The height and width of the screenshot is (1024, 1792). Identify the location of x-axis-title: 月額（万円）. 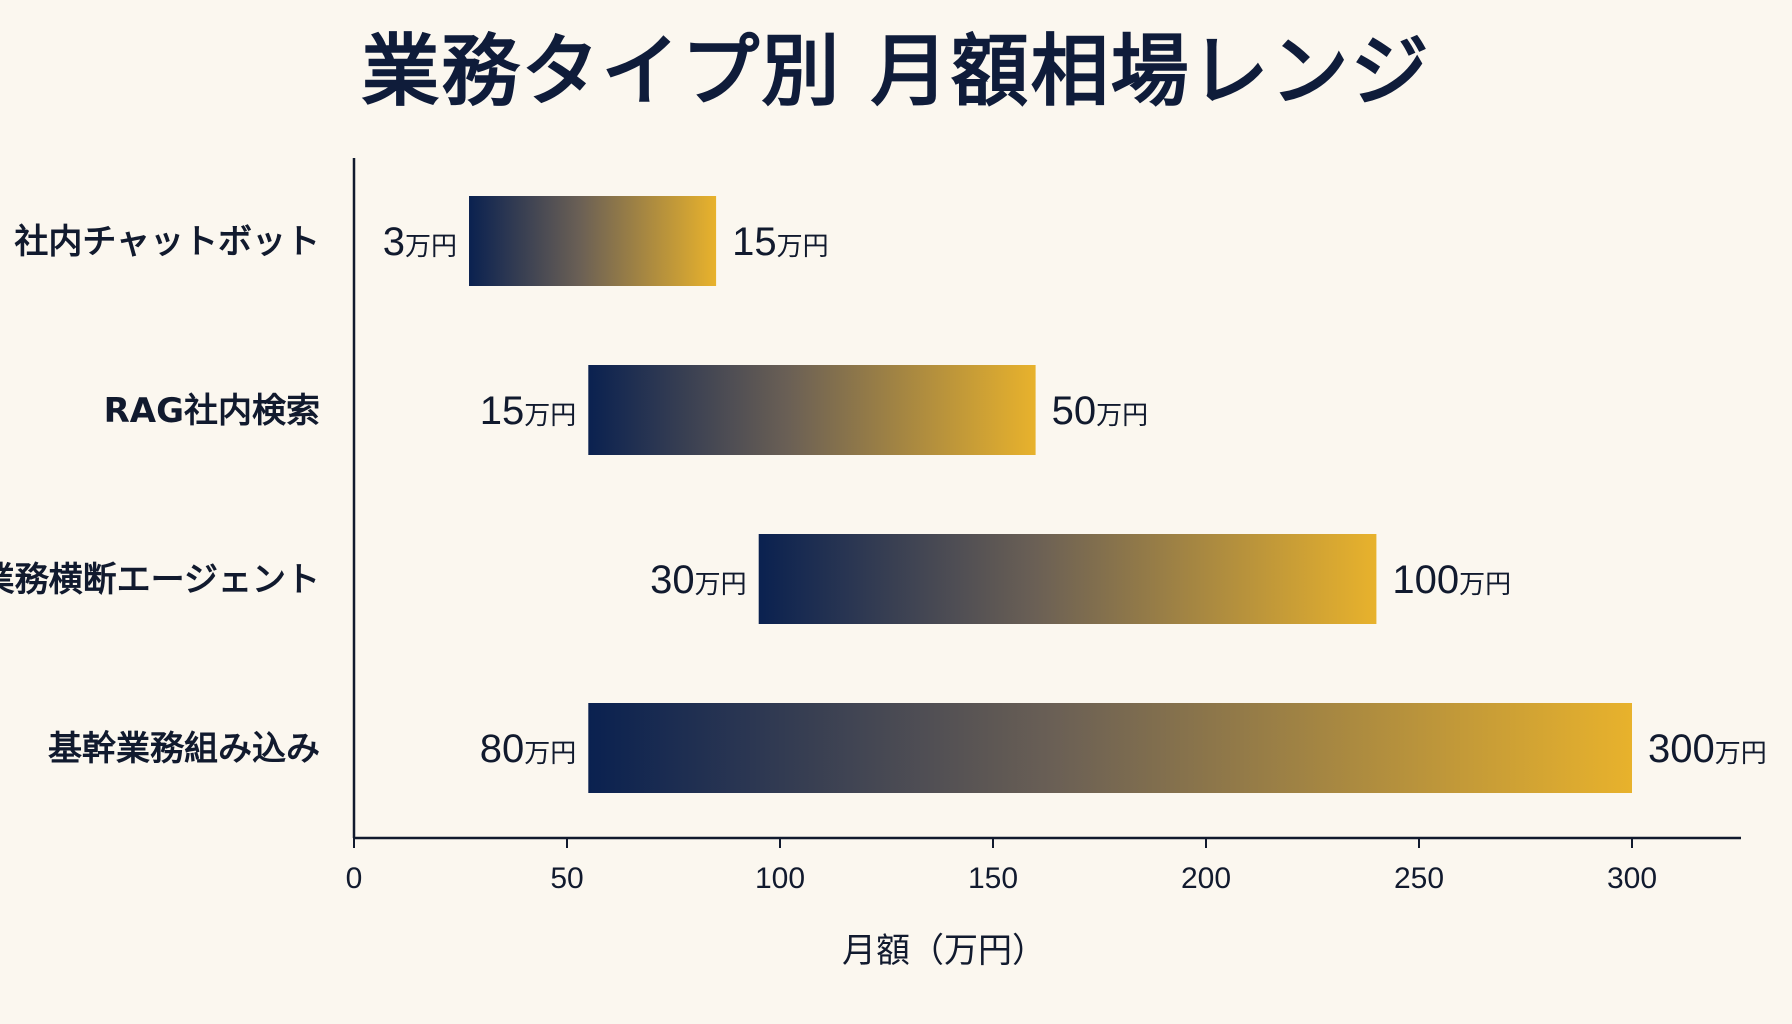
(944, 951).